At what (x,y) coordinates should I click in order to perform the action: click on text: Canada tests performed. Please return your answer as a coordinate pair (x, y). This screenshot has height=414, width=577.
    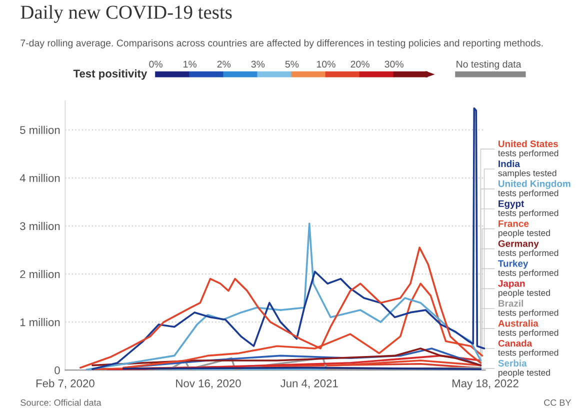
    Looking at the image, I should click on (528, 349).